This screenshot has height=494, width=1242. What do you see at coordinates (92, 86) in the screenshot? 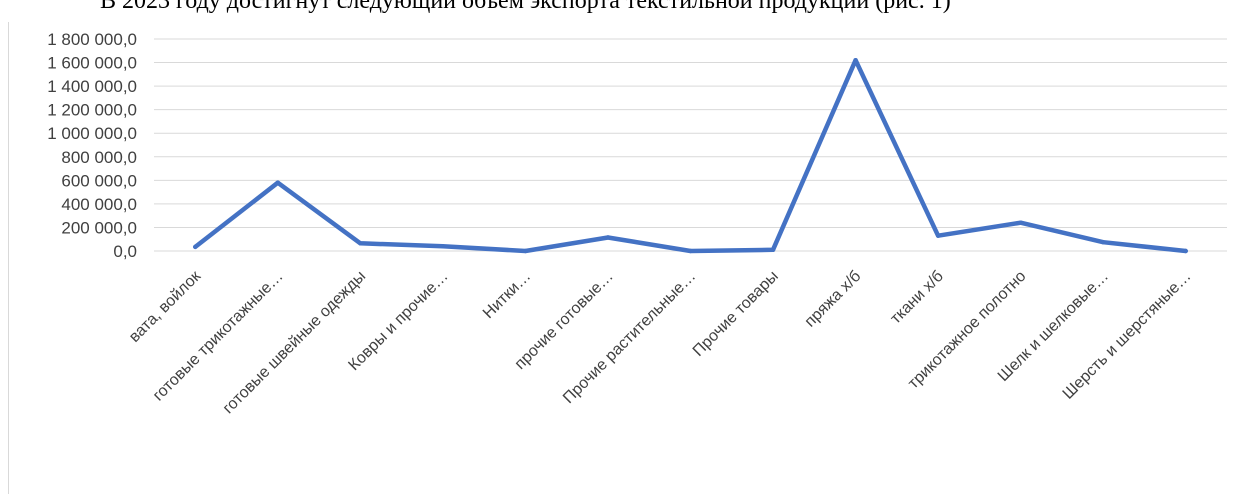
I see `y-tick-label: 1 400 000,0` at bounding box center [92, 86].